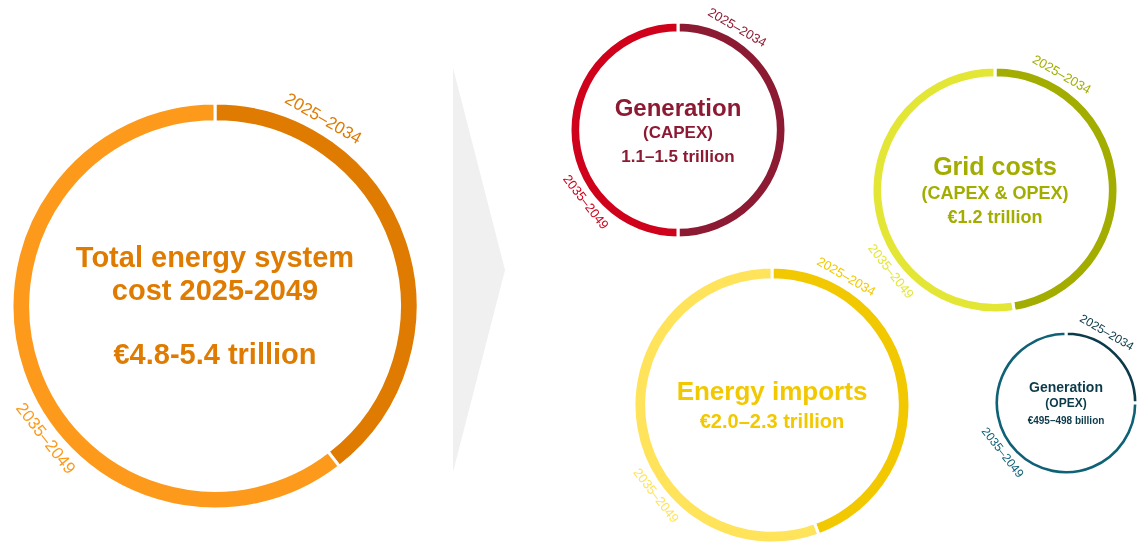 This screenshot has height=556, width=1148. What do you see at coordinates (995, 193) in the screenshot?
I see `text: (CAPEX & OPEX)` at bounding box center [995, 193].